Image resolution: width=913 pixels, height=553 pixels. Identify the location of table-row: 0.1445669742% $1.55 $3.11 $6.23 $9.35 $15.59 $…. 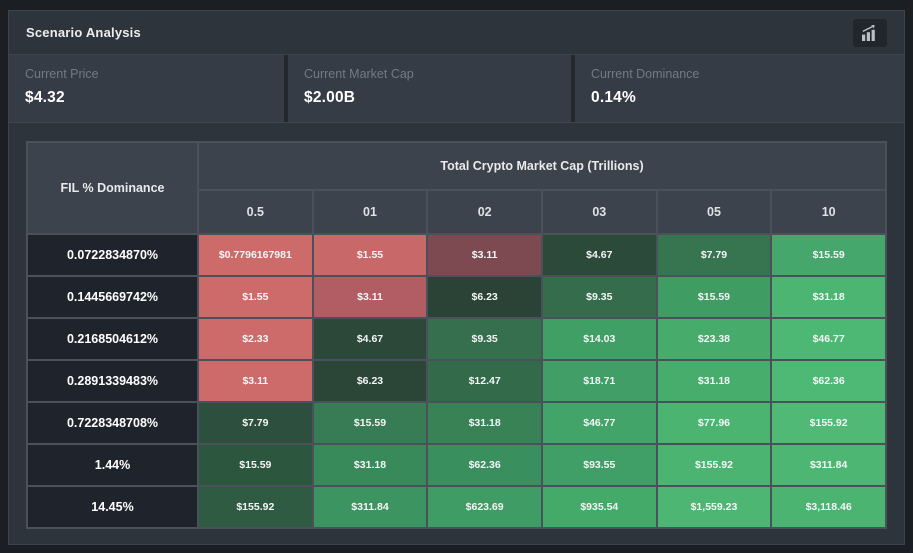
(456, 297).